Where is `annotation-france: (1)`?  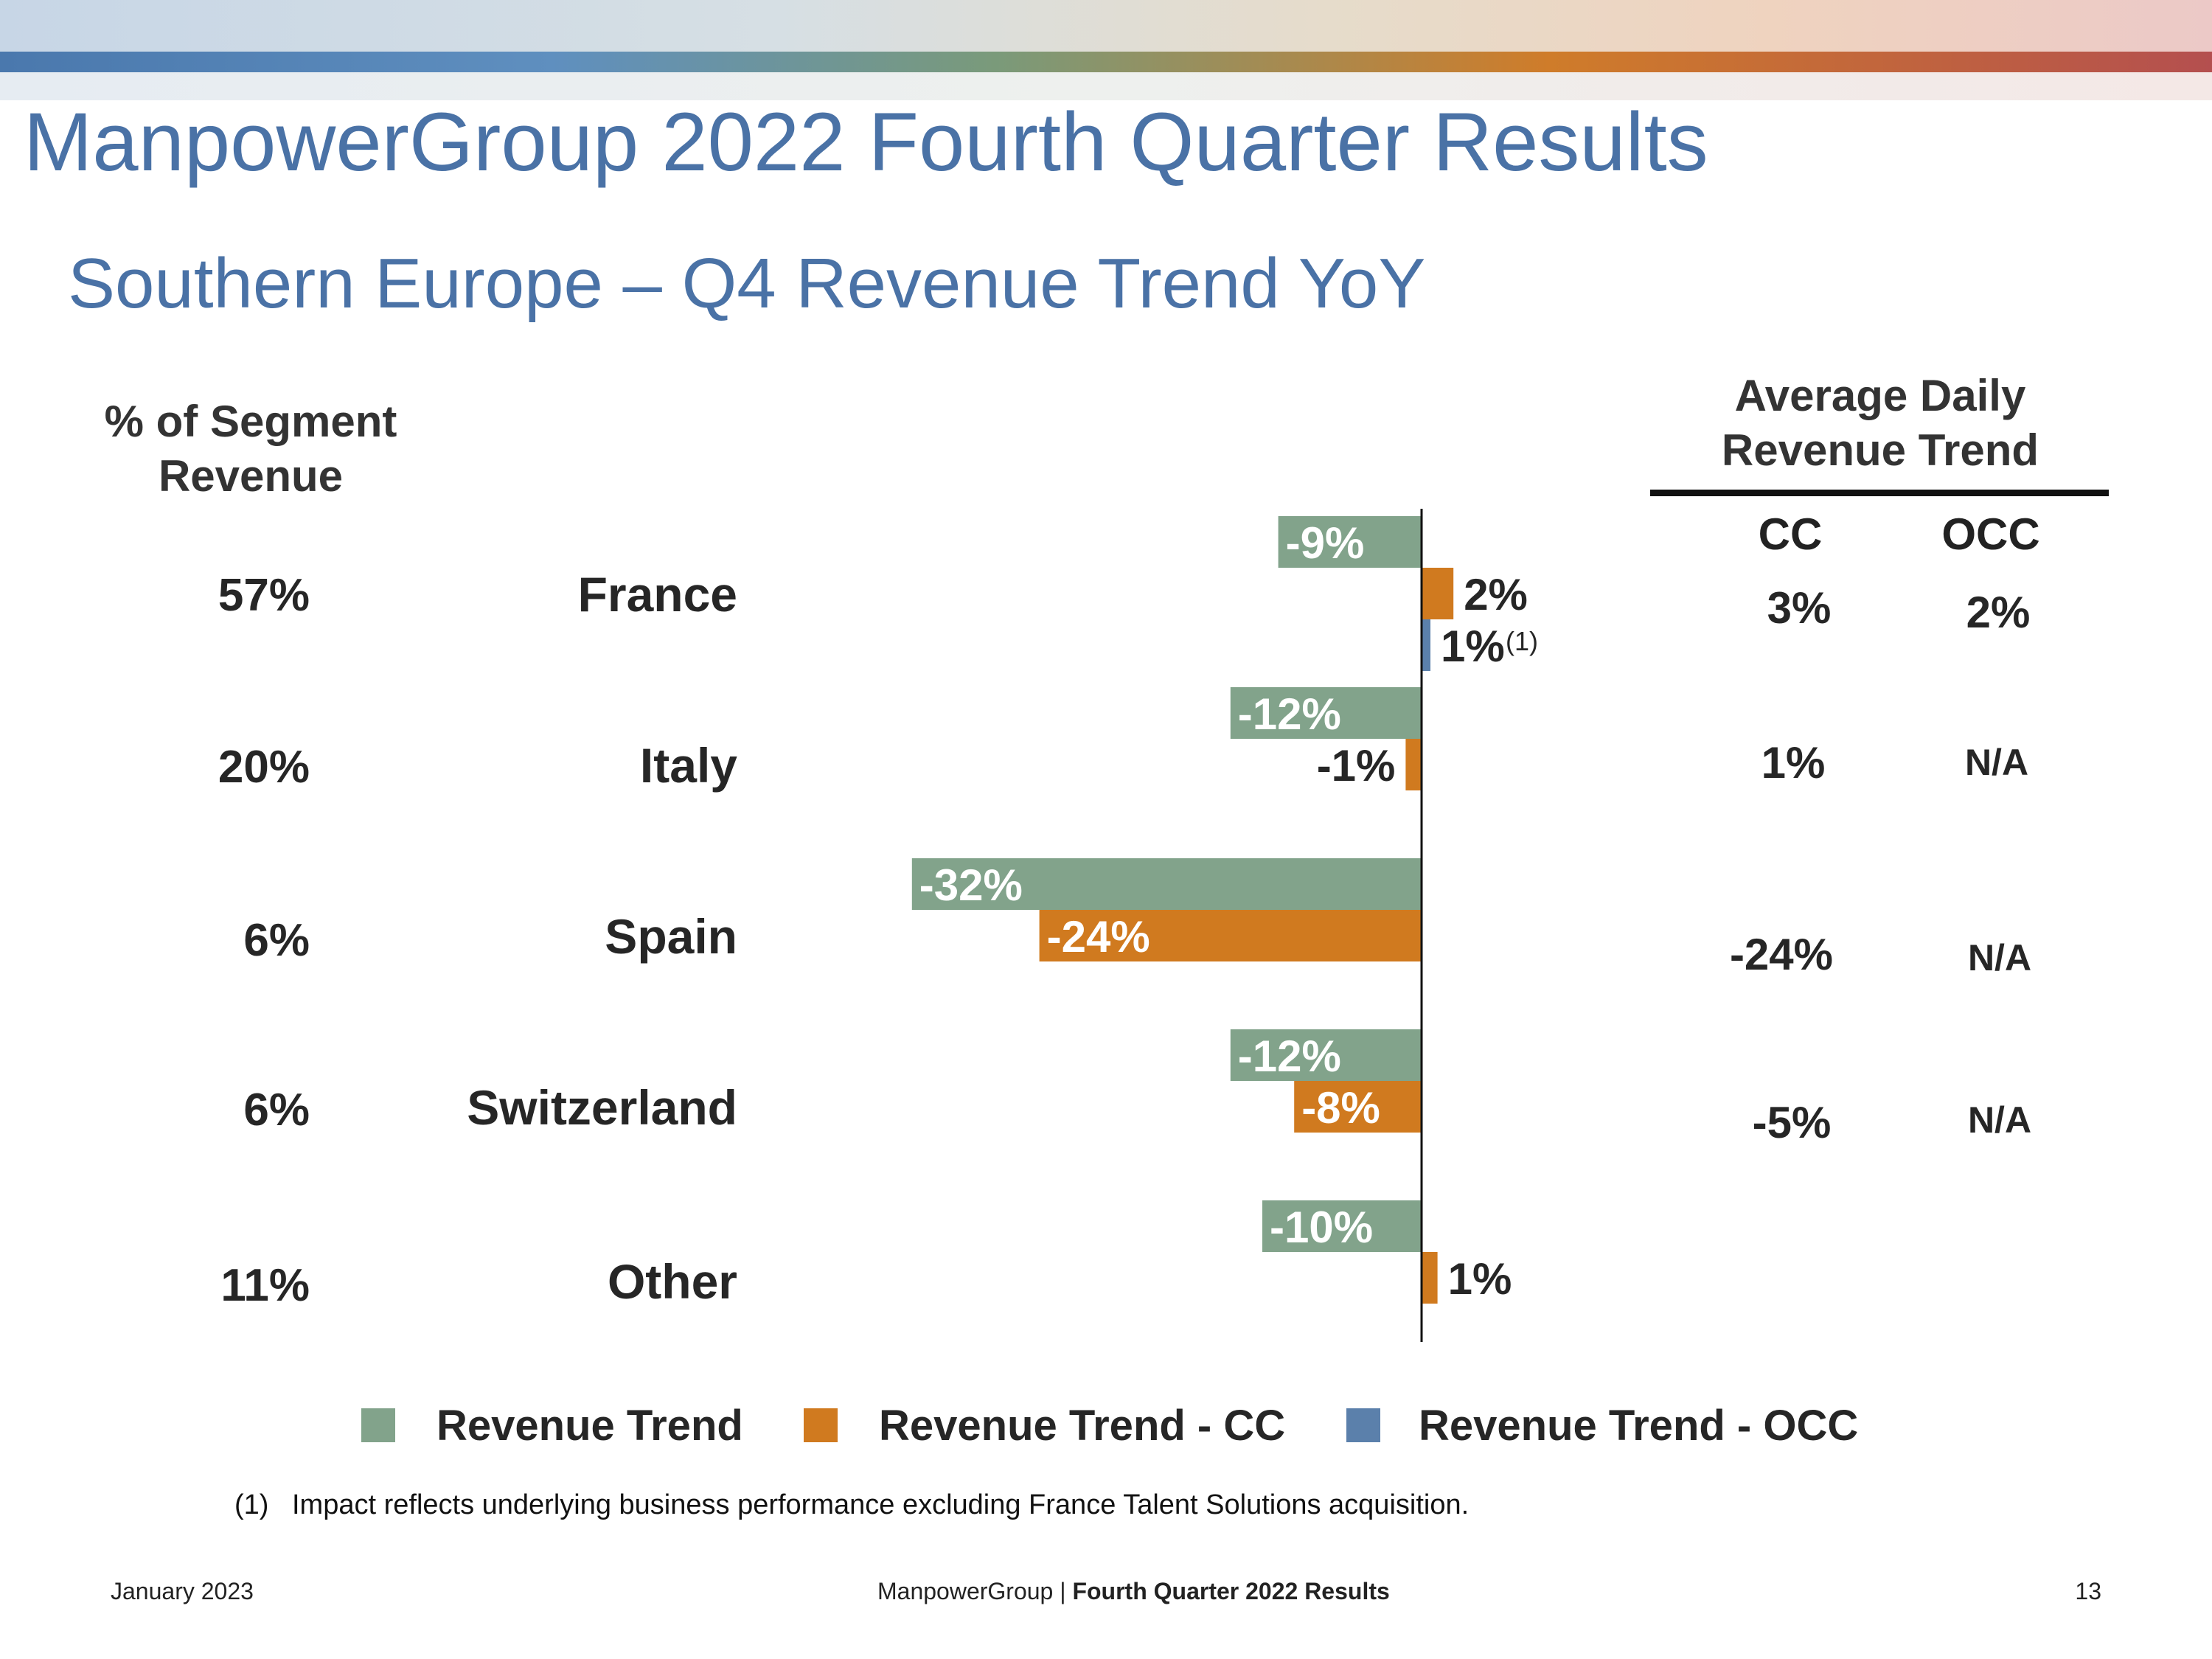 annotation-france: (1) is located at coordinates (1522, 641).